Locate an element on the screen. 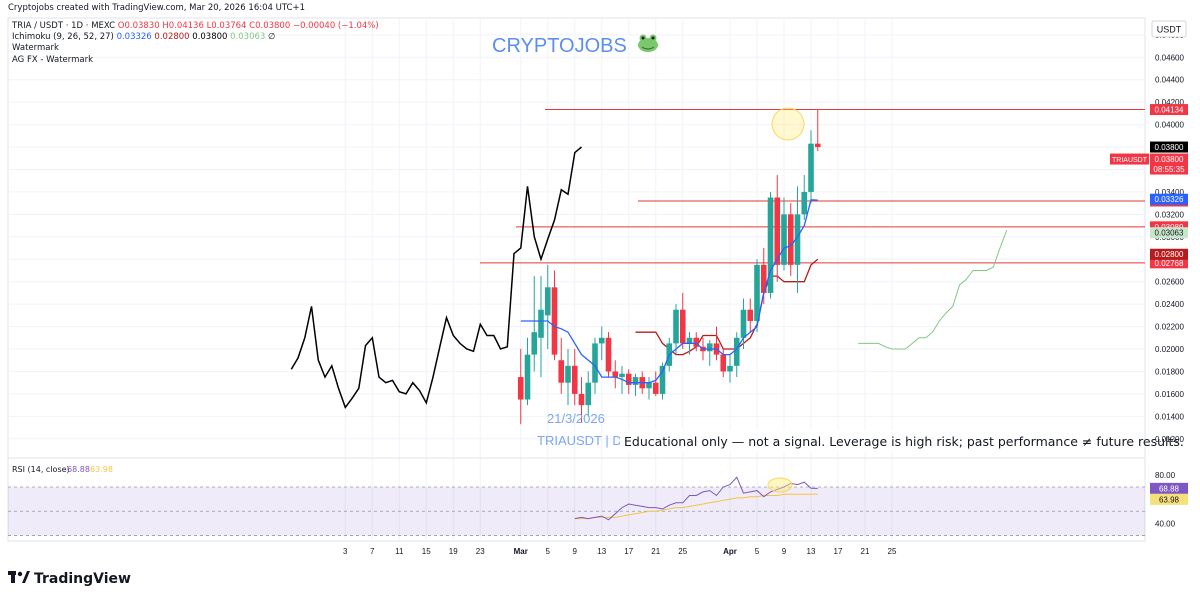 This screenshot has width=1200, height=600. tenkan-path is located at coordinates (669, 291).